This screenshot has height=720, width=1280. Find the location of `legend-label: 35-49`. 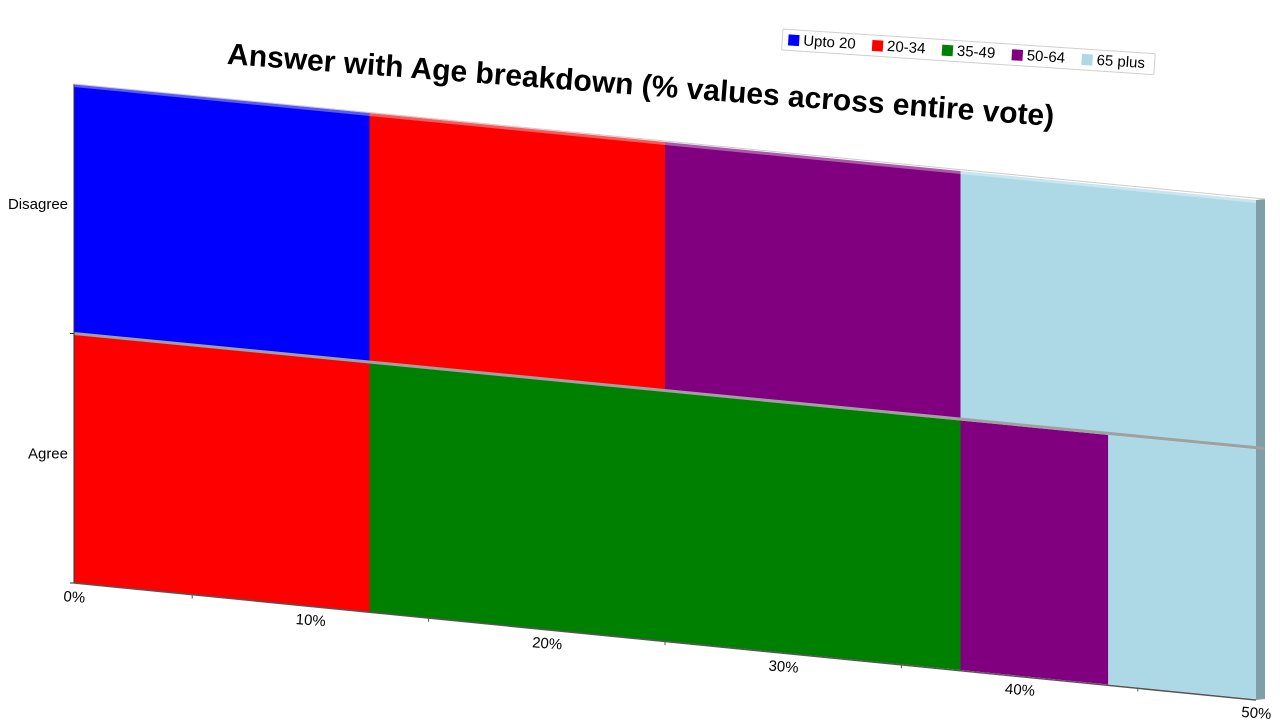

legend-label: 35-49 is located at coordinates (975, 53).